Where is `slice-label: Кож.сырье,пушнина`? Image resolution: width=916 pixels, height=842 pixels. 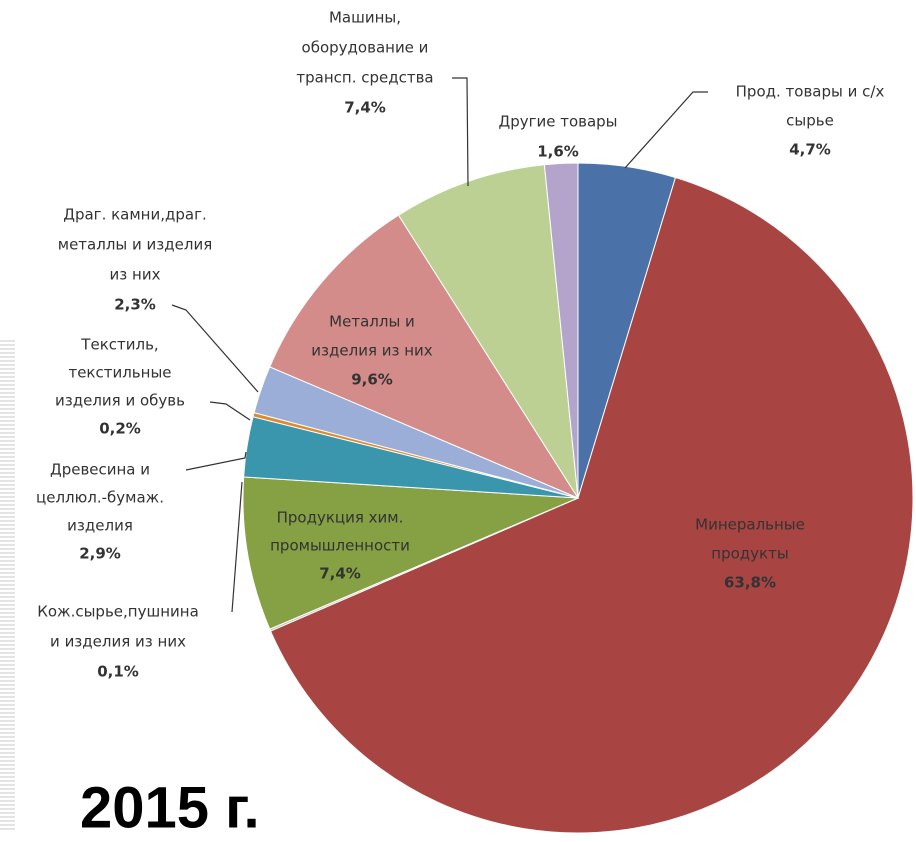 slice-label: Кож.сырье,пушнина is located at coordinates (118, 612).